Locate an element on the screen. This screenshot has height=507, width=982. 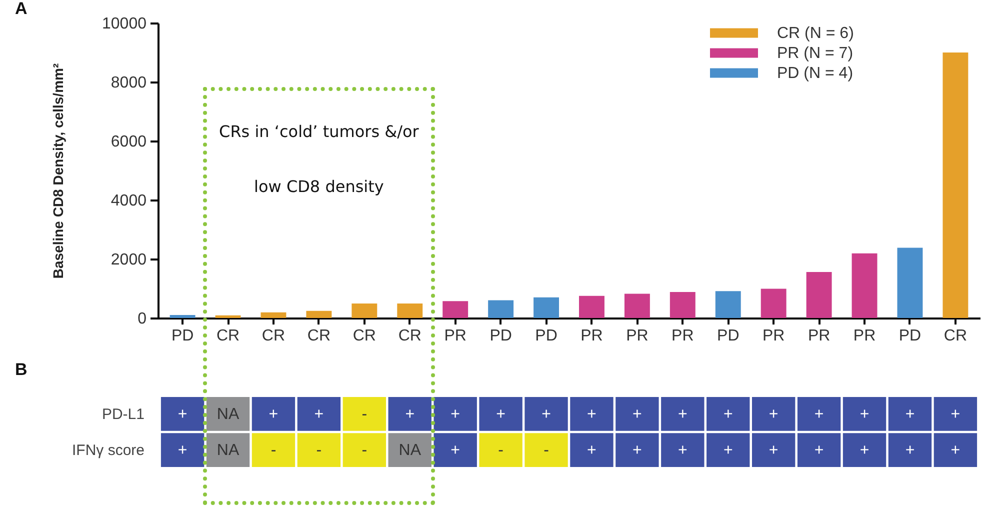
y-tick-label: 0 is located at coordinates (142, 319).